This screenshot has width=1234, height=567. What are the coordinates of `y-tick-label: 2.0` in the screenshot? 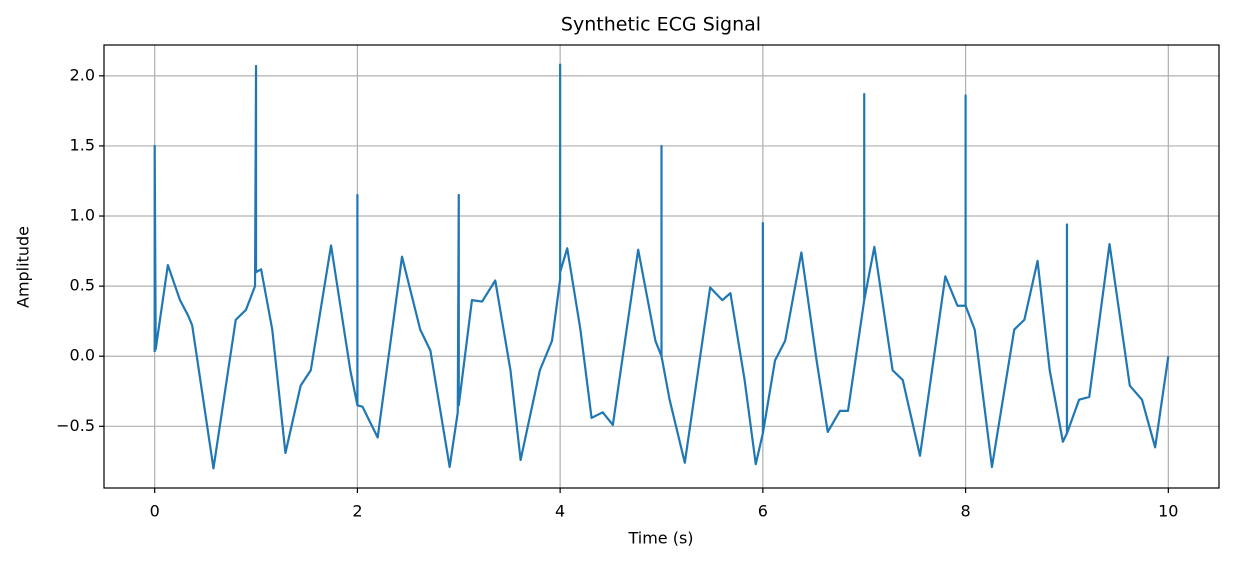 It's located at (82, 74).